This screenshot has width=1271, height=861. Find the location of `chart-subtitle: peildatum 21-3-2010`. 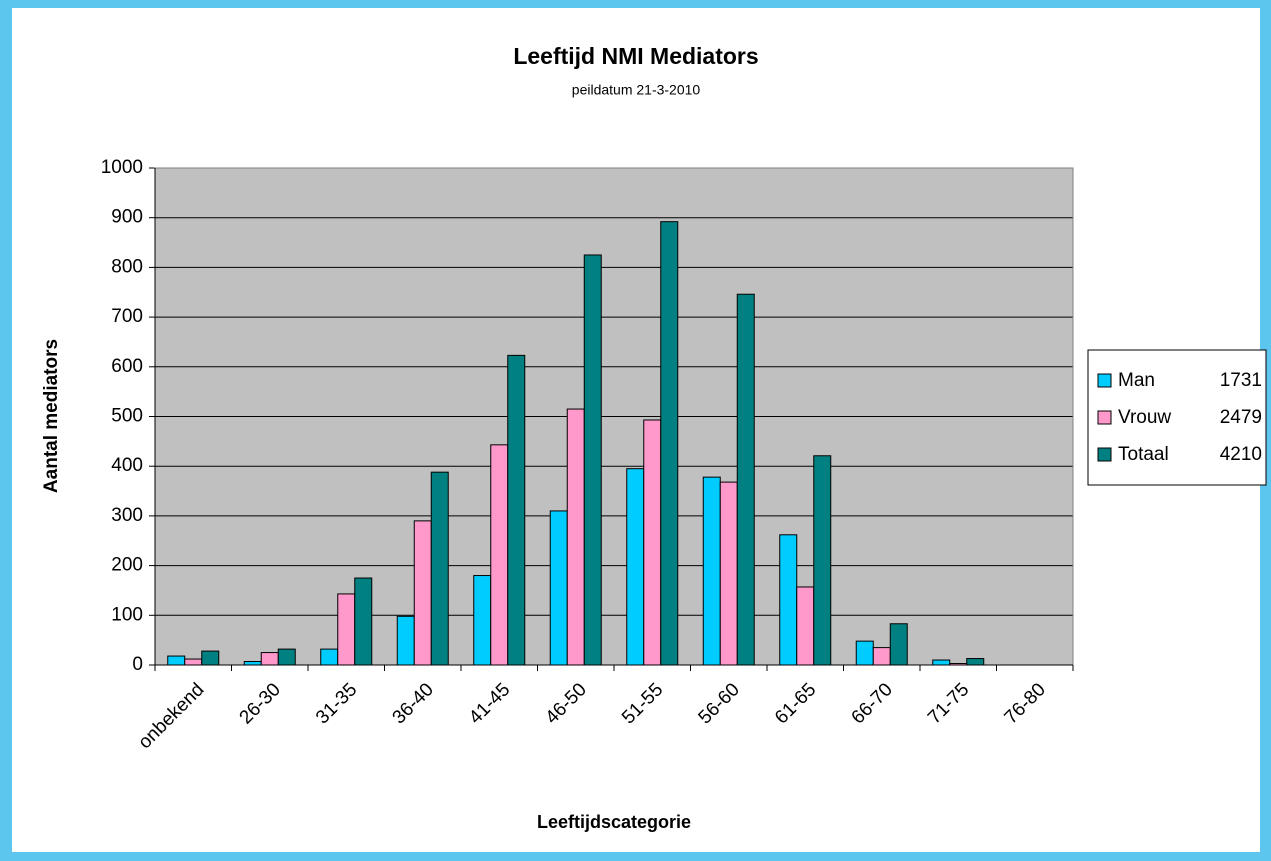

chart-subtitle: peildatum 21-3-2010 is located at coordinates (636, 90).